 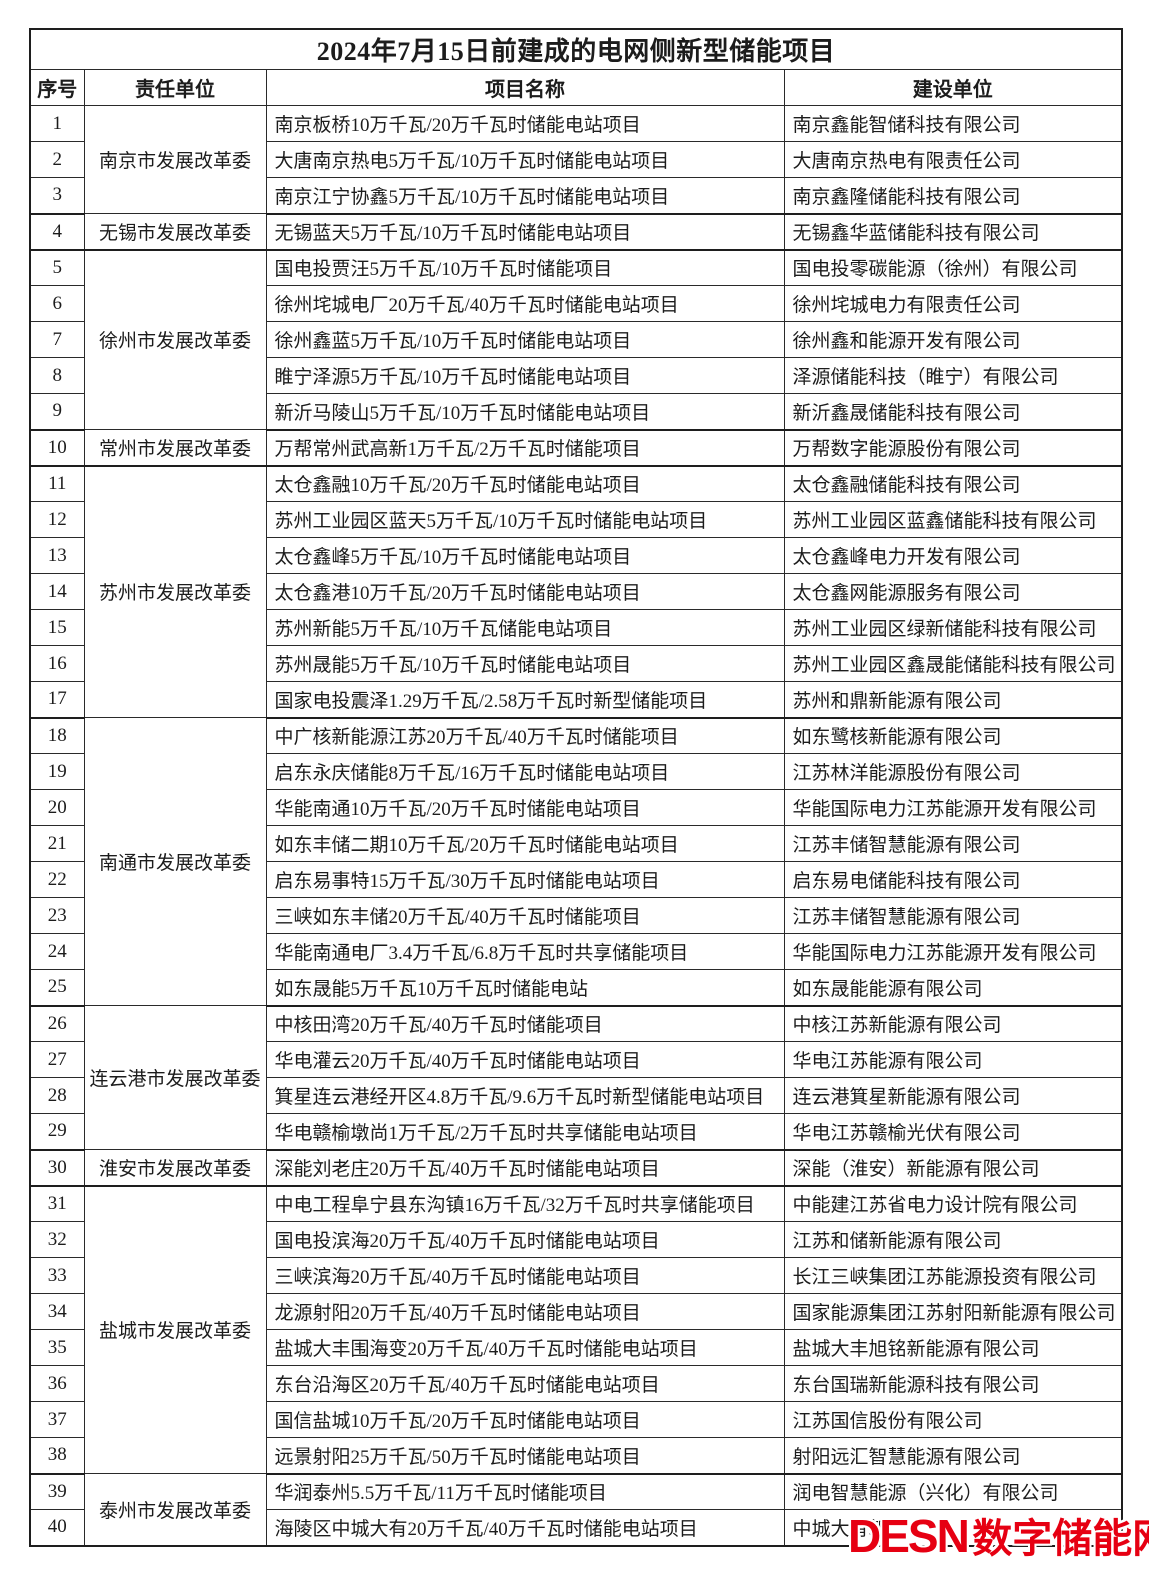 What do you see at coordinates (525, 1095) in the screenshot?
I see `project-name-cell: 箕星连云港经开区4.8万千瓦/9.6万千瓦时新型储能电站项目` at bounding box center [525, 1095].